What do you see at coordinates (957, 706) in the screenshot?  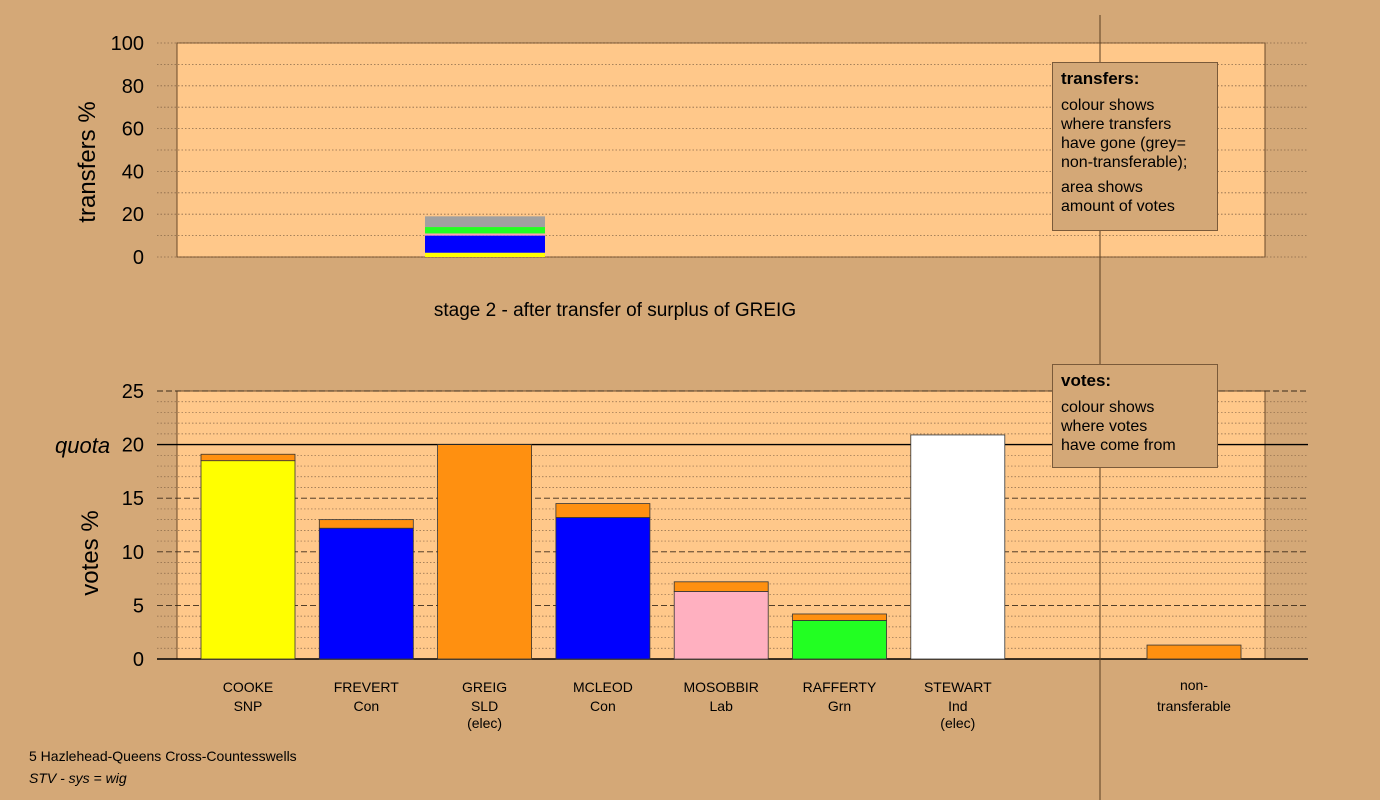 I see `candidate-party: Ind` at bounding box center [957, 706].